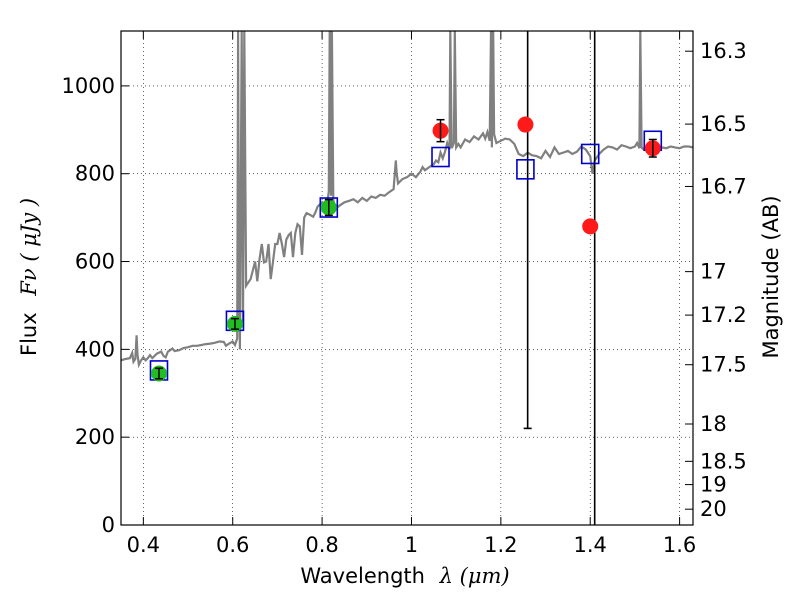 The width and height of the screenshot is (800, 600). I want to click on x-tick-label: 1, so click(411, 545).